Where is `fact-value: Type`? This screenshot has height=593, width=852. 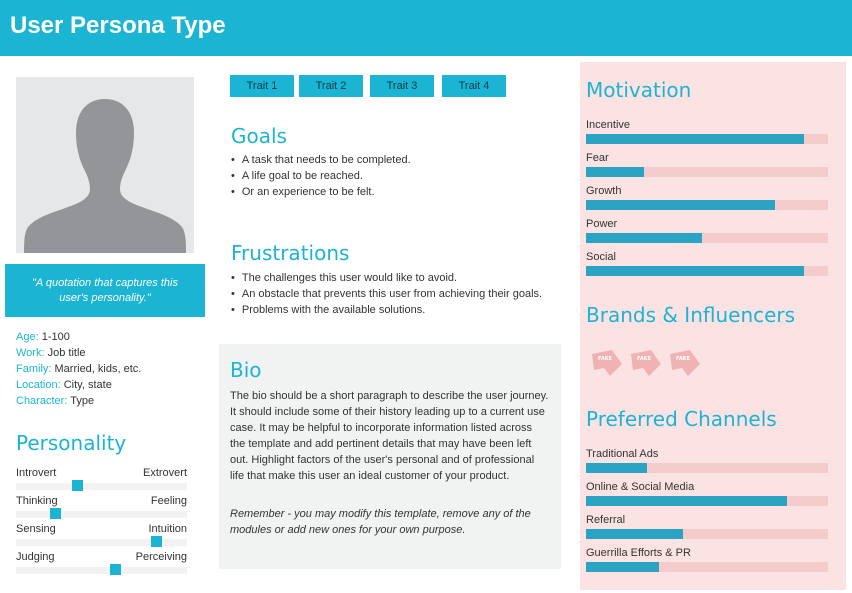
fact-value: Type is located at coordinates (82, 401).